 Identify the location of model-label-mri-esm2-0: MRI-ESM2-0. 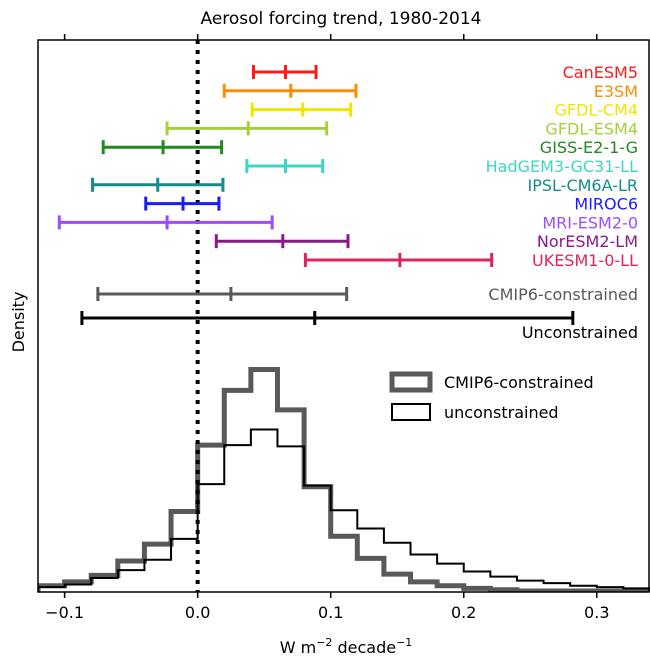
(590, 222).